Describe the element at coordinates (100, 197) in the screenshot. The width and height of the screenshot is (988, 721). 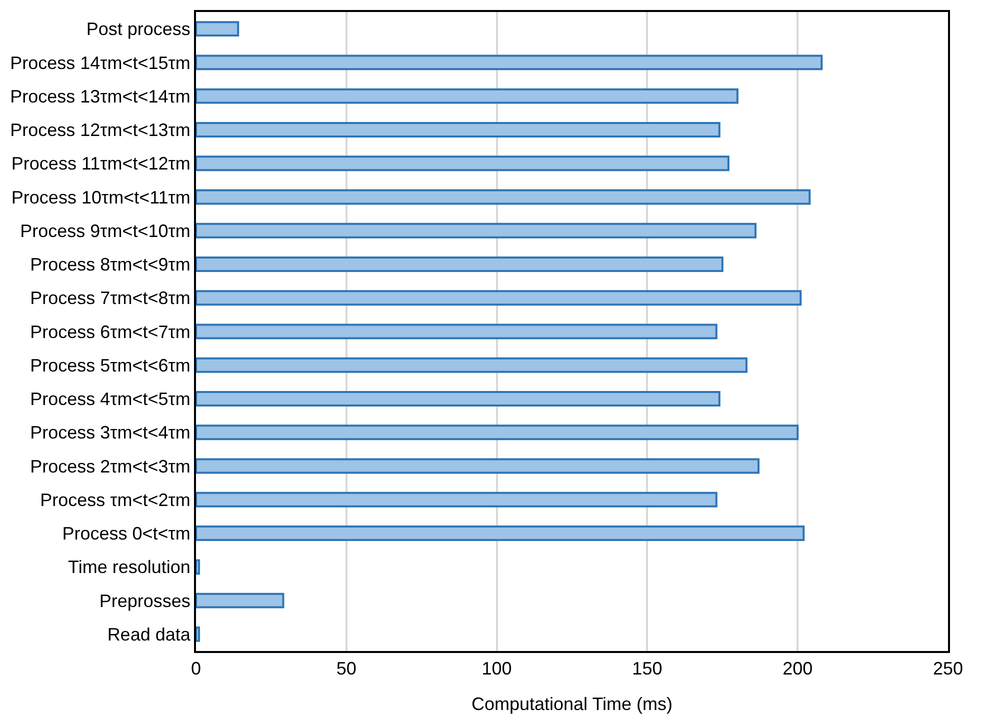
I see `y-tick-label: Process 10τm<t<11τm` at that location.